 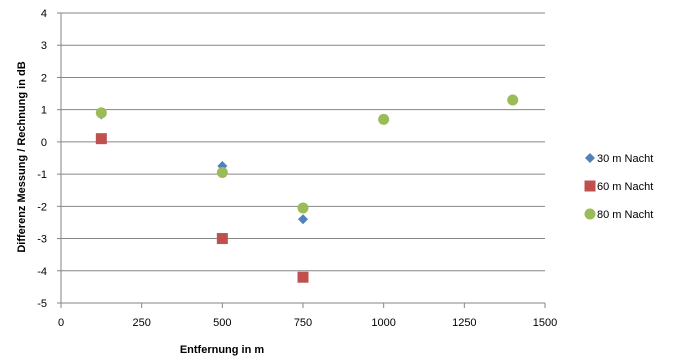 What do you see at coordinates (61, 323) in the screenshot?
I see `x-tick-label: 0` at bounding box center [61, 323].